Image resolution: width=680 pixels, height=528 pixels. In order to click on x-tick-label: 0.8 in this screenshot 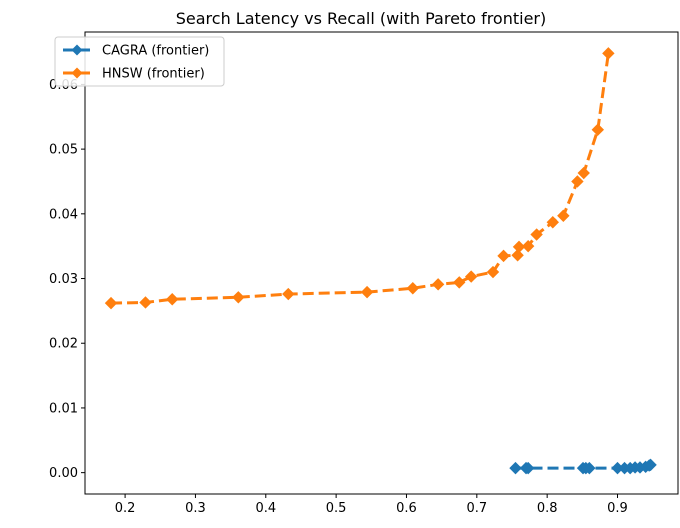, I will do `click(547, 508)`.